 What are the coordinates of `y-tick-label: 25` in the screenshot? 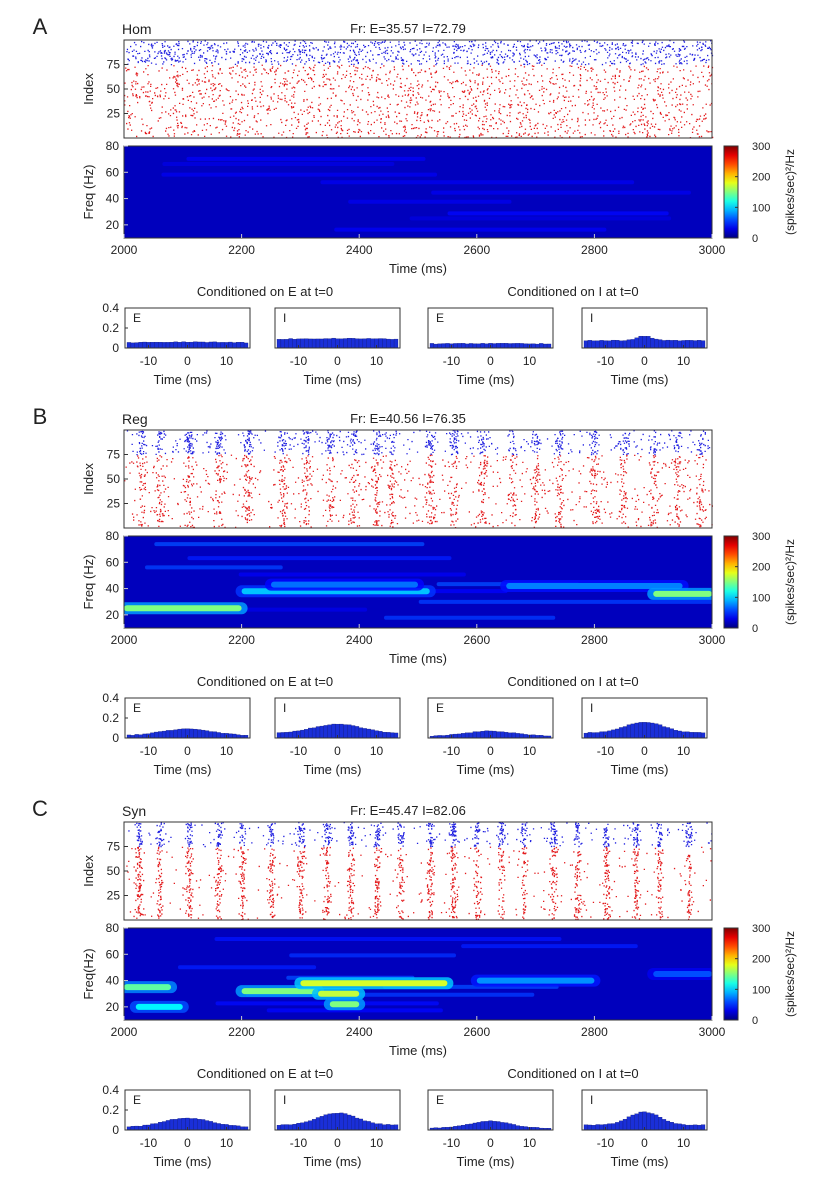 It's located at (114, 504).